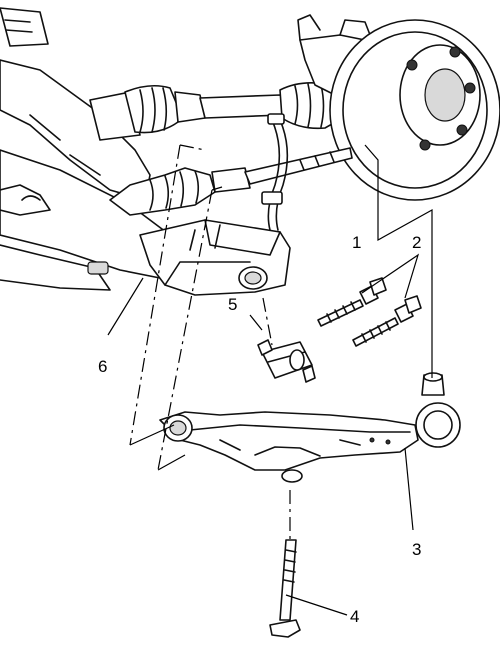  What do you see at coordinates (354, 616) in the screenshot?
I see `callout-4: 4` at bounding box center [354, 616].